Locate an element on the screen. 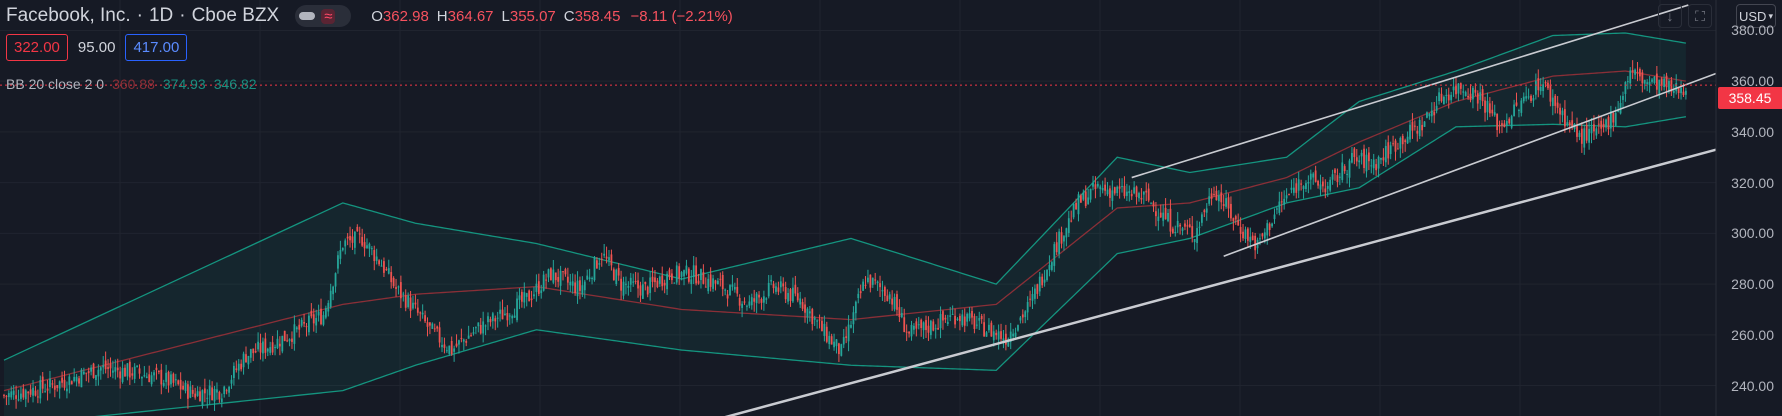 The image size is (1782, 416). indicator-lower-value: 346.82 is located at coordinates (235, 84).